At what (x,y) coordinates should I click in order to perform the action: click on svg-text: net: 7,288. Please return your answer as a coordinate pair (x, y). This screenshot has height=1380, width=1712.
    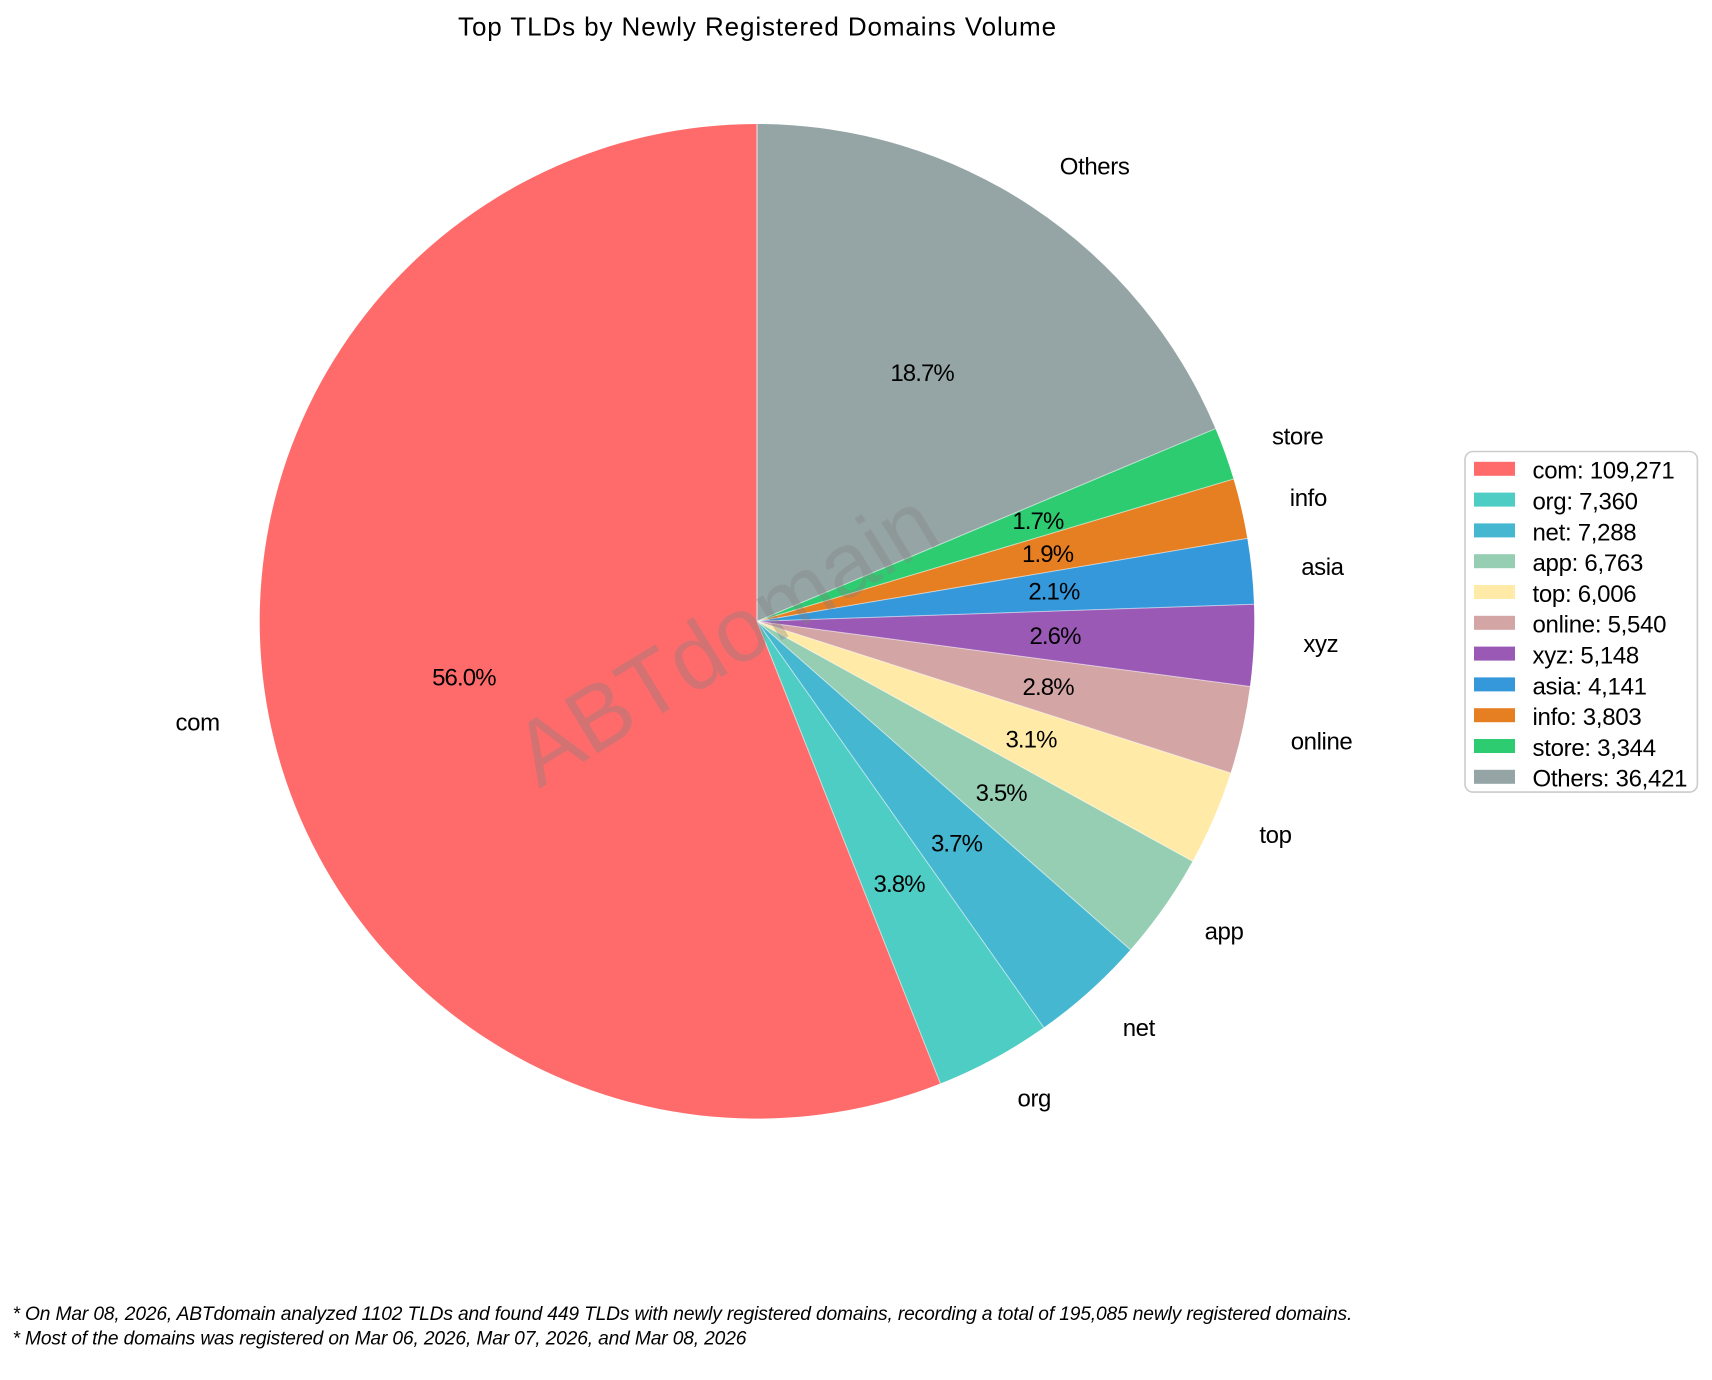
    Looking at the image, I should click on (1585, 532).